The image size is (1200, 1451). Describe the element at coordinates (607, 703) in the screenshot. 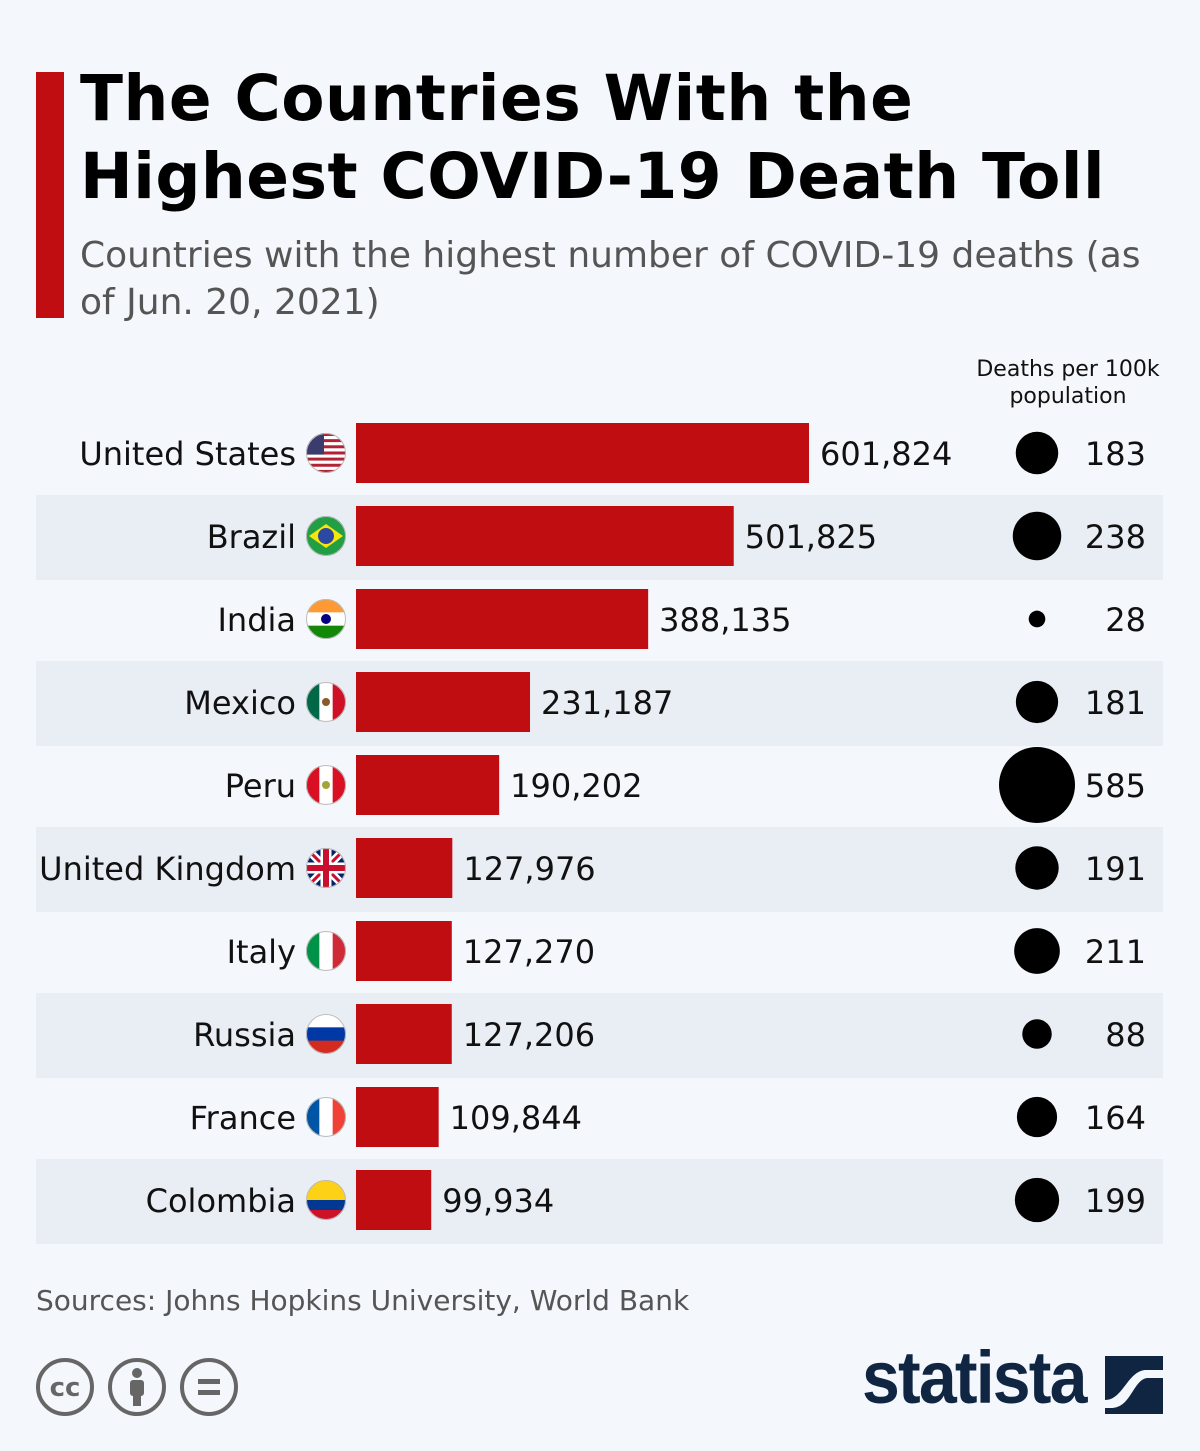

I see `data-label: 231,187` at that location.